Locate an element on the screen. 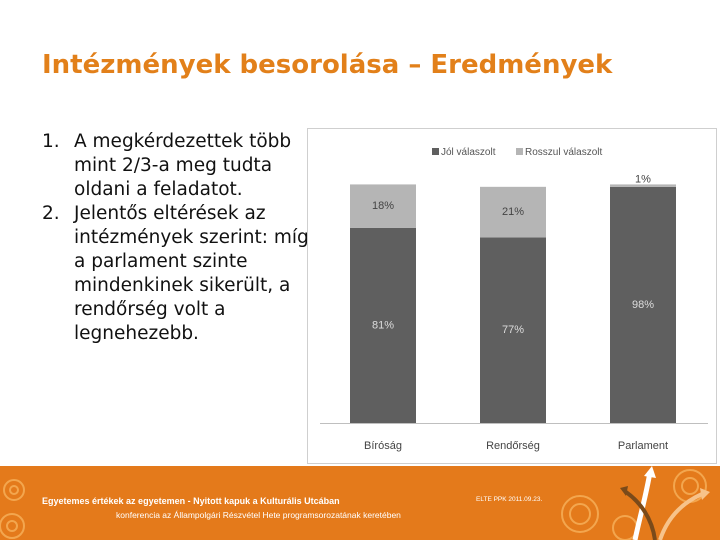 The height and width of the screenshot is (540, 720). arrows-logo-icon is located at coordinates (665, 503).